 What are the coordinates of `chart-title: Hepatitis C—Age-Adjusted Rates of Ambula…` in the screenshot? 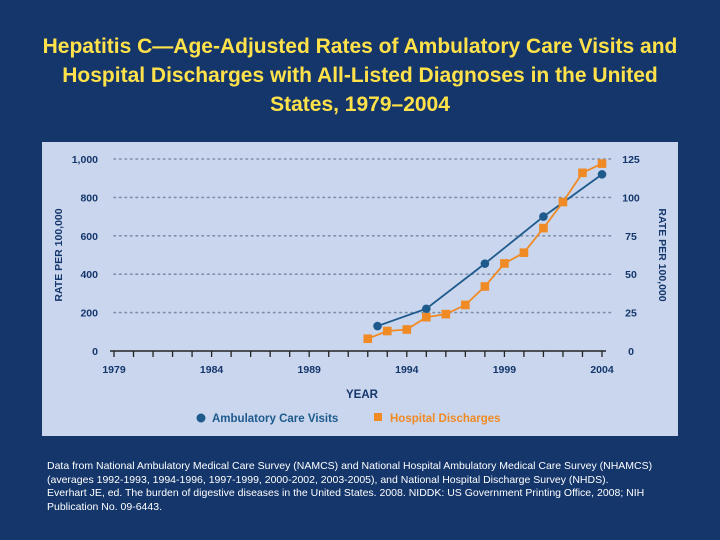 It's located at (360, 75).